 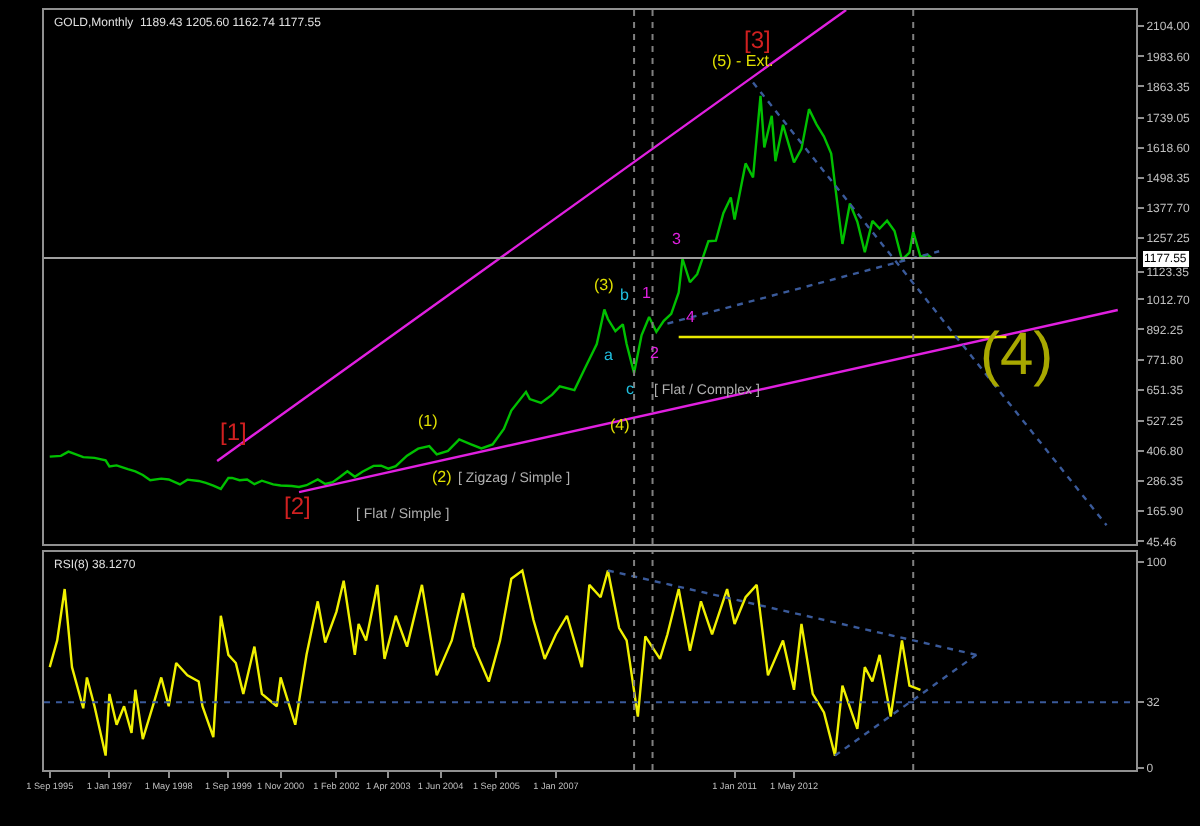 What do you see at coordinates (630, 389) in the screenshot?
I see `annotation: c` at bounding box center [630, 389].